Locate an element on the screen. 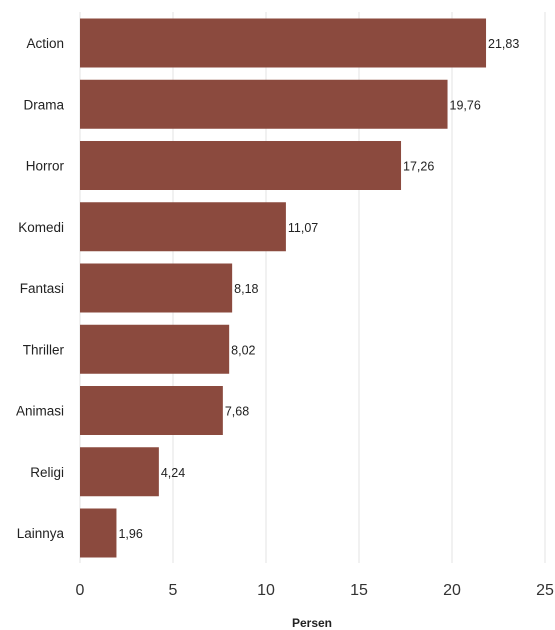 The image size is (555, 630). value-label: 21,83 is located at coordinates (503, 44).